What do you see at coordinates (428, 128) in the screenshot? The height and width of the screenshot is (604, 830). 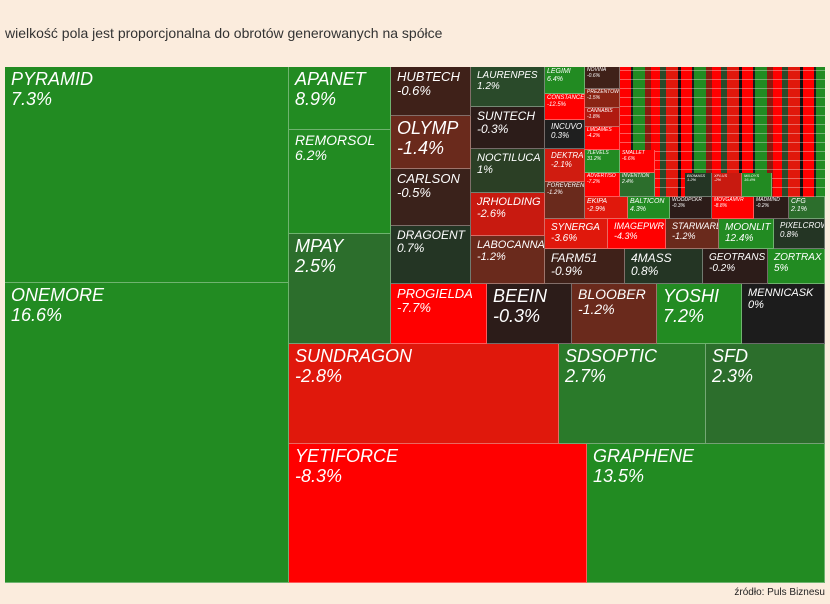 I see `tile-name: OLYMP` at bounding box center [428, 128].